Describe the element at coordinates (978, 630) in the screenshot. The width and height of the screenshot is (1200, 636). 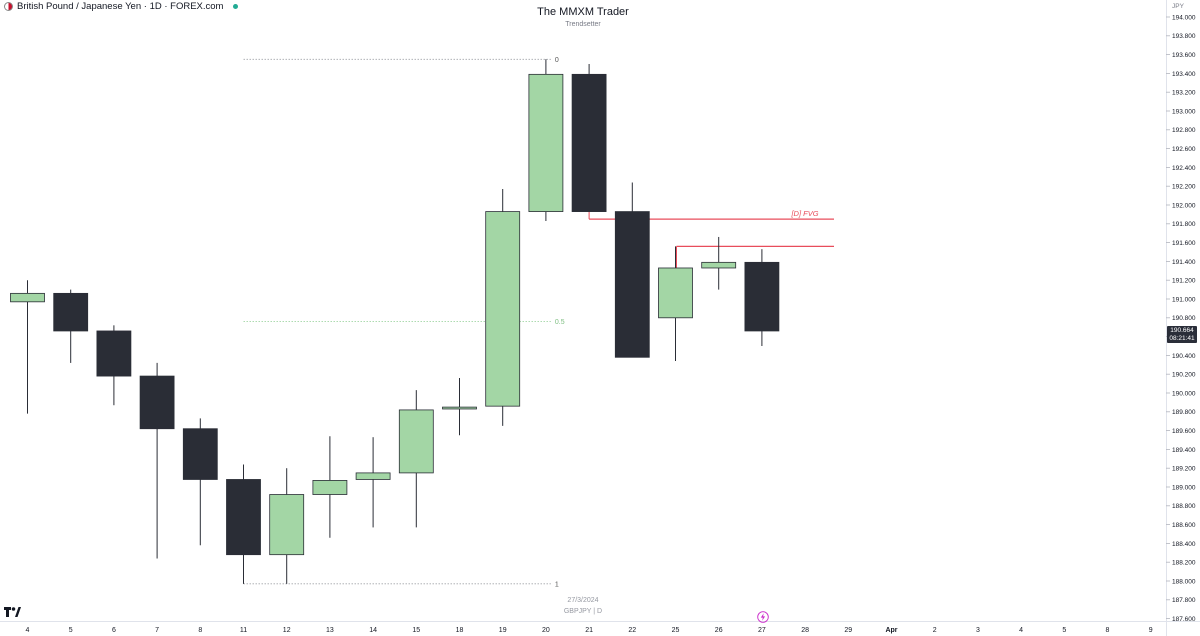
I see `time-tick-label: 3` at that location.